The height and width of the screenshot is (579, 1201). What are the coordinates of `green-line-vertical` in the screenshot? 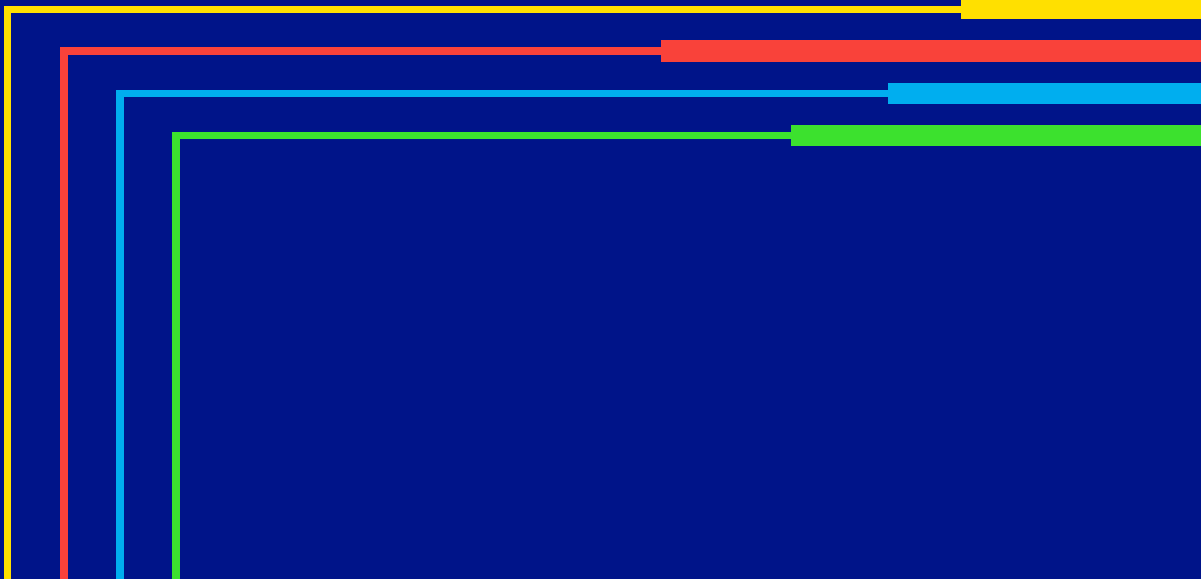 It's located at (176, 355).